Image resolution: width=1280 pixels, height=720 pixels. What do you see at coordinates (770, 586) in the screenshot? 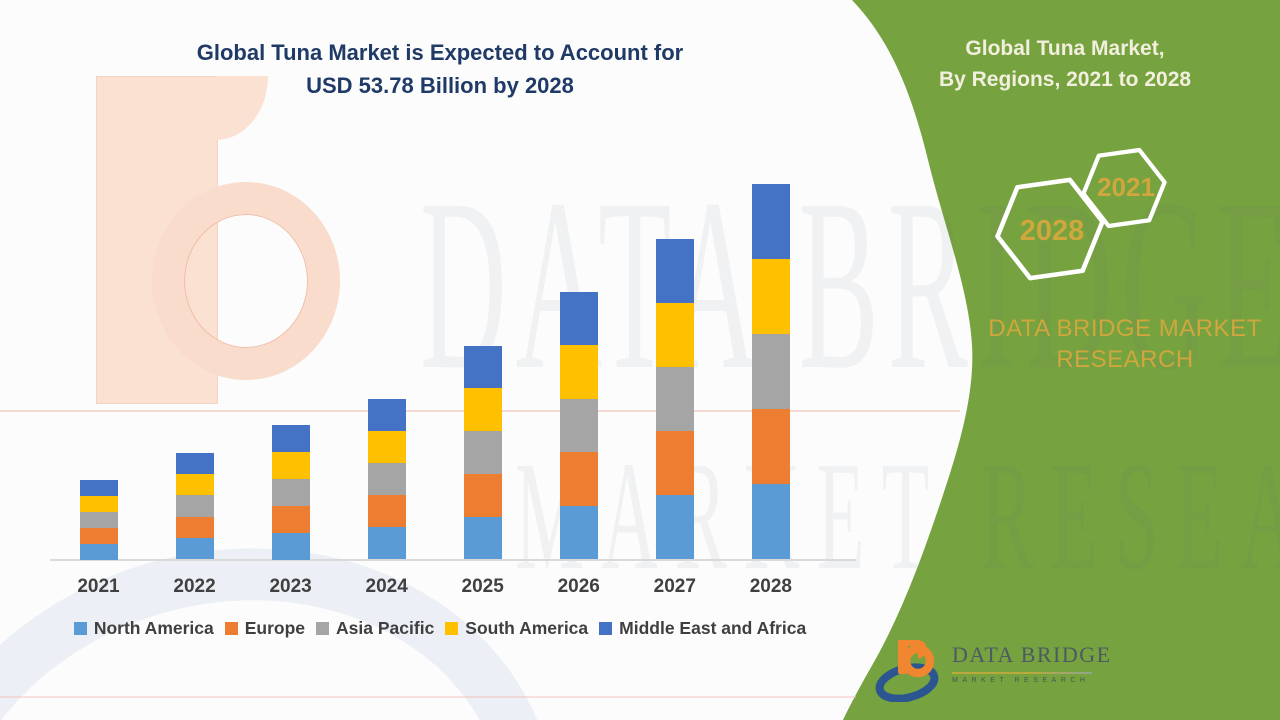
I see `x-axis-label-2028: 2028` at bounding box center [770, 586].